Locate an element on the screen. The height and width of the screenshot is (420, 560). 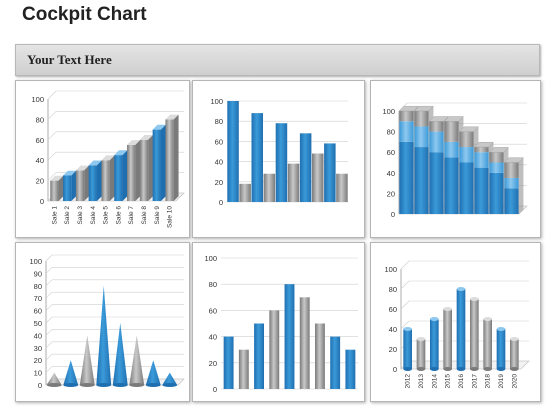
bar-7-top is located at coordinates (498, 150).